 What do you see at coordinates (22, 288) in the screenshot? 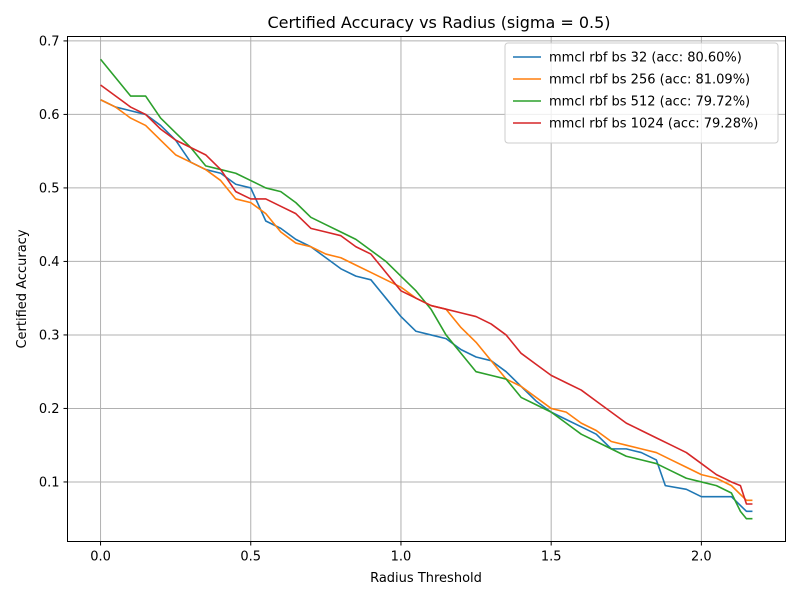
I see `y-axis-label: Certified Accuracy` at bounding box center [22, 288].